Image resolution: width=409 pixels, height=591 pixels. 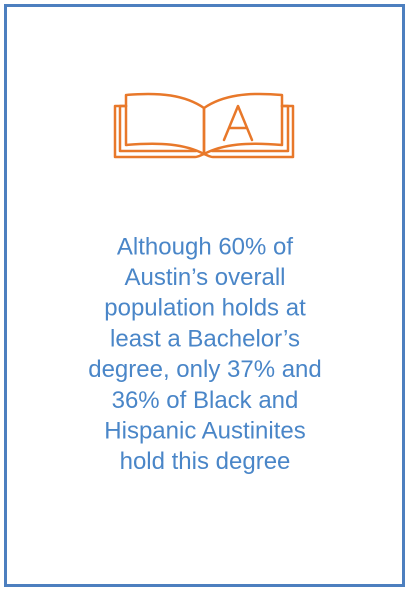 What do you see at coordinates (205, 369) in the screenshot?
I see `statement-line: degree, only 37% and` at bounding box center [205, 369].